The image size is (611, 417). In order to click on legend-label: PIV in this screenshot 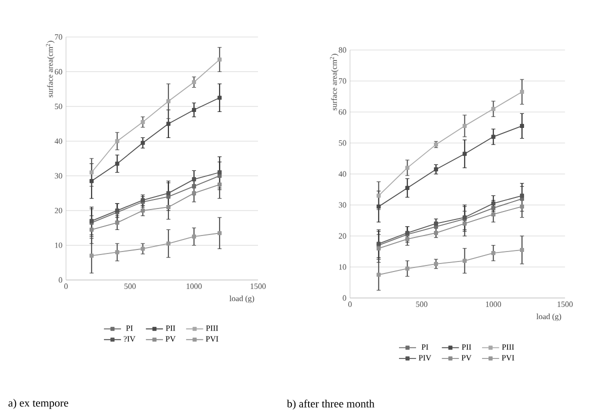, I will do `click(425, 357)`.